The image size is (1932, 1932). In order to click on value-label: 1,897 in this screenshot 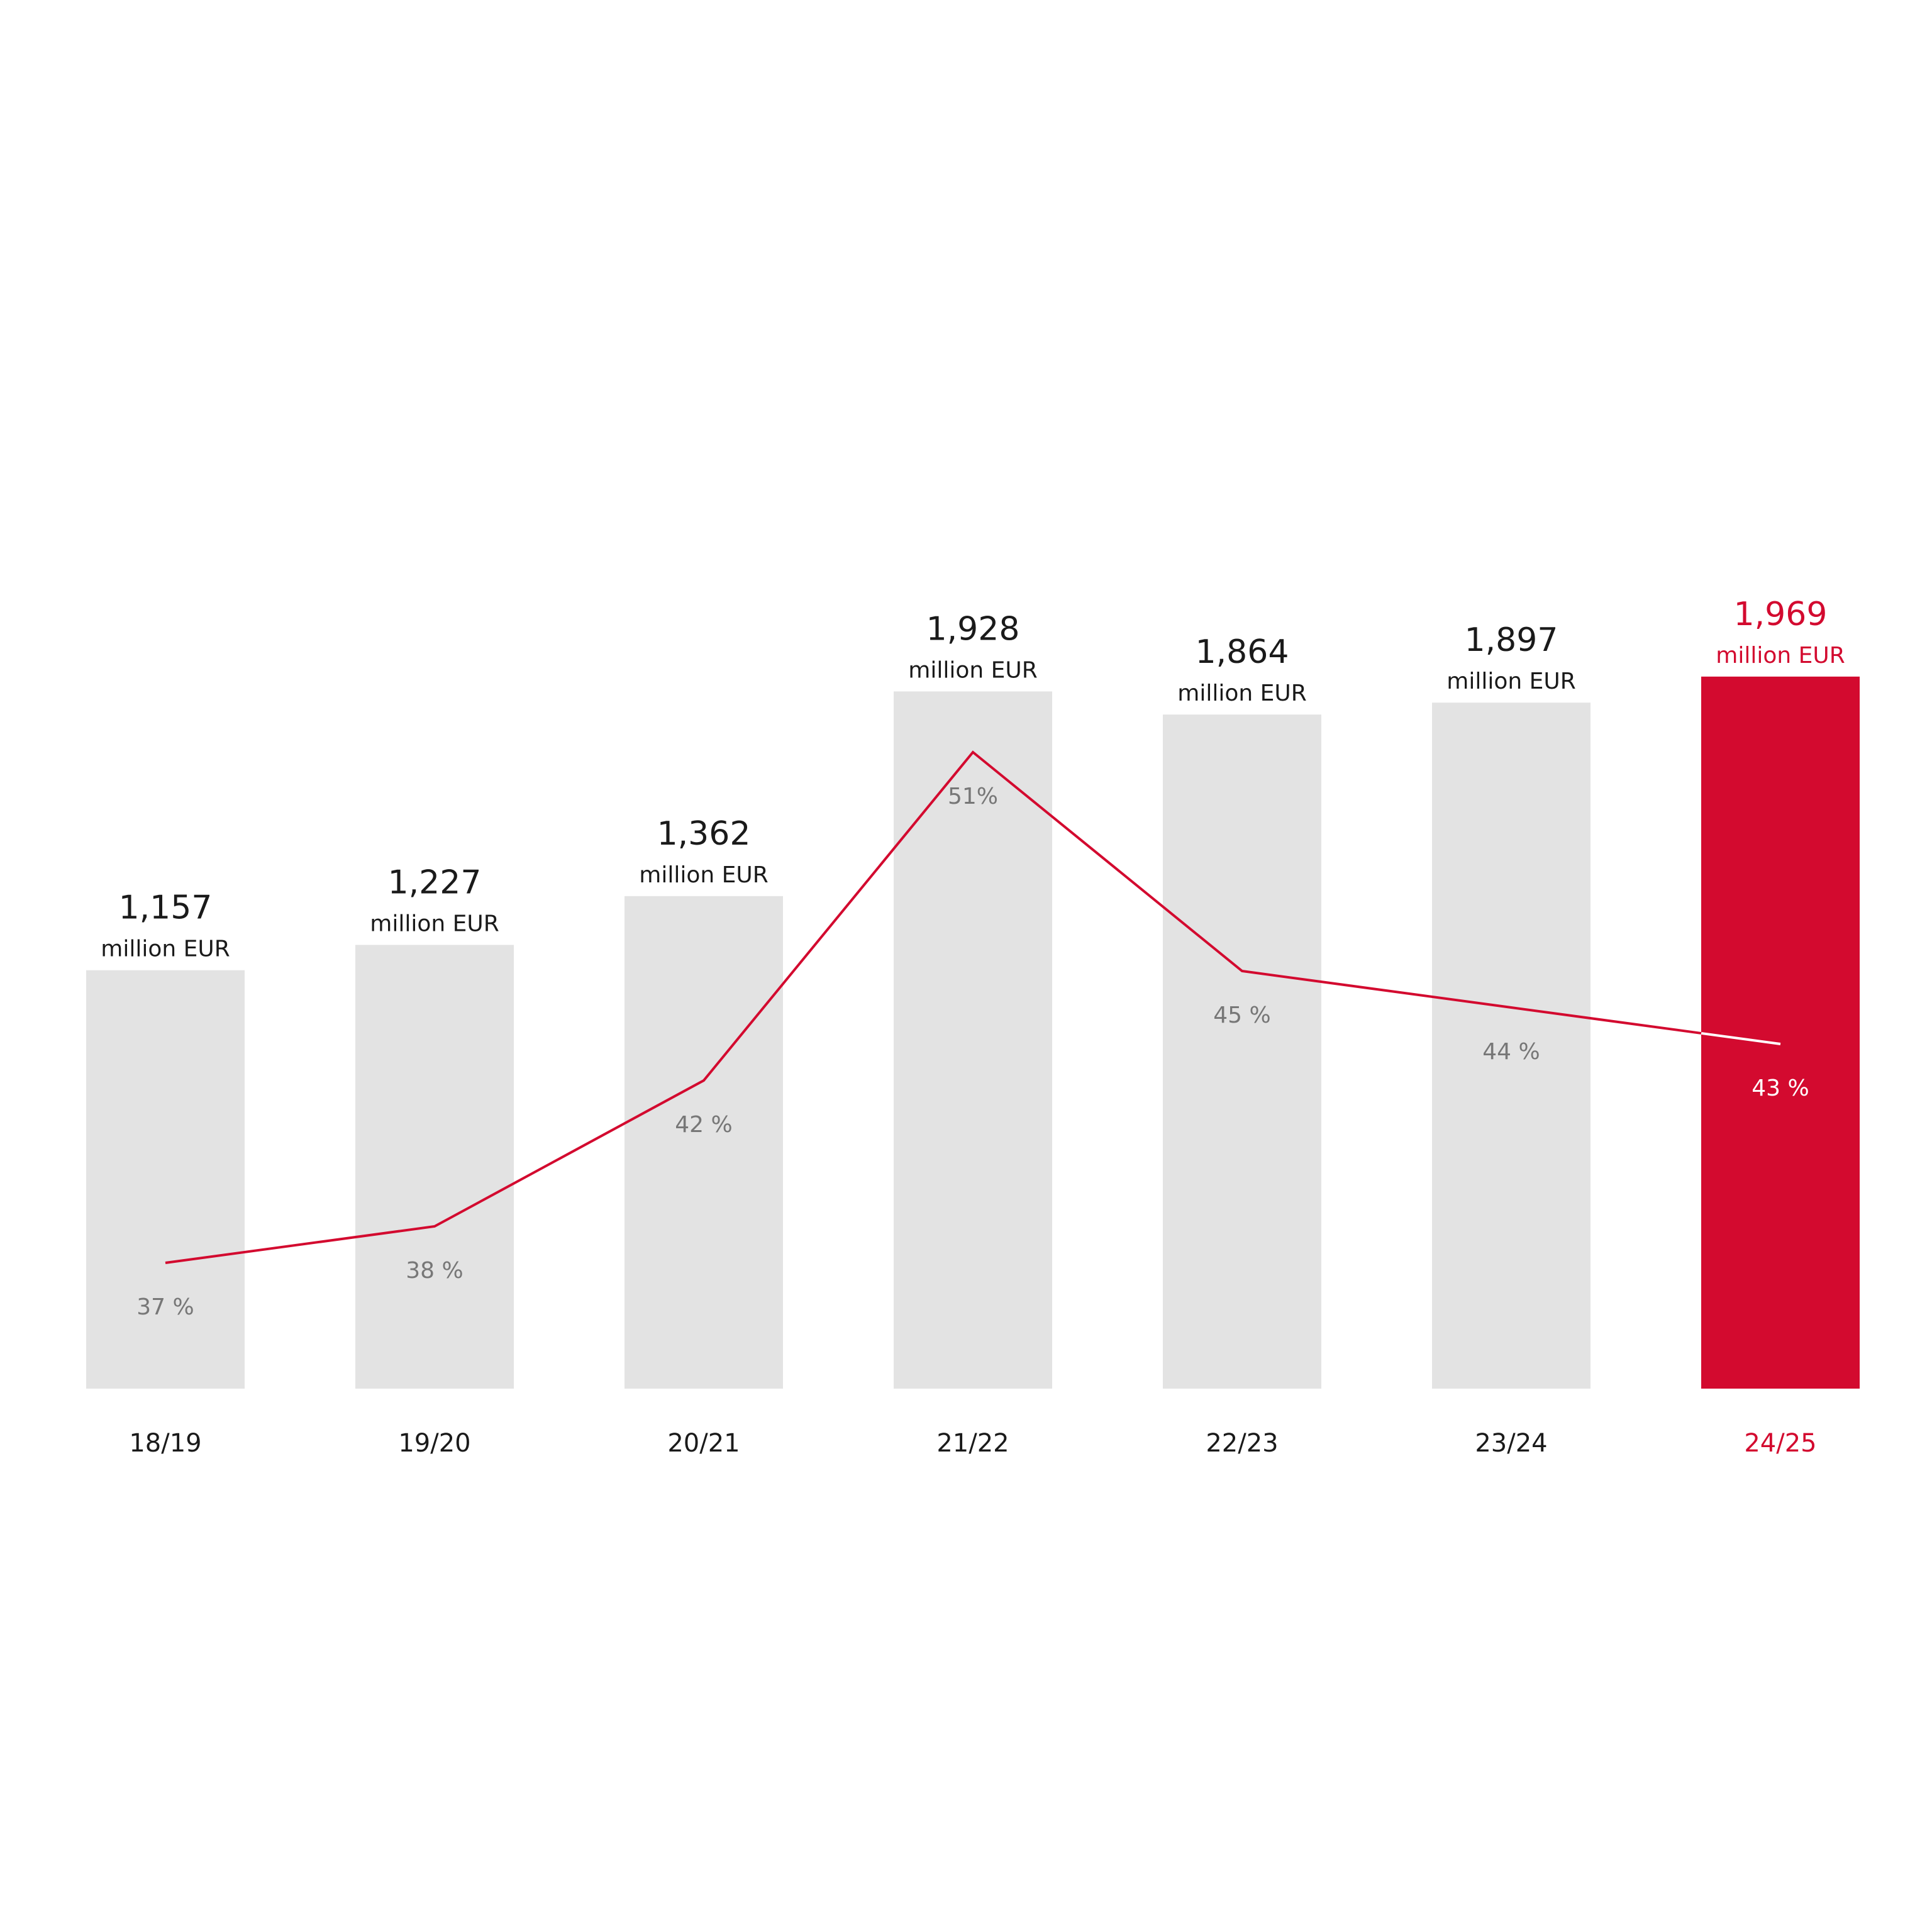, I will do `click(1511, 640)`.